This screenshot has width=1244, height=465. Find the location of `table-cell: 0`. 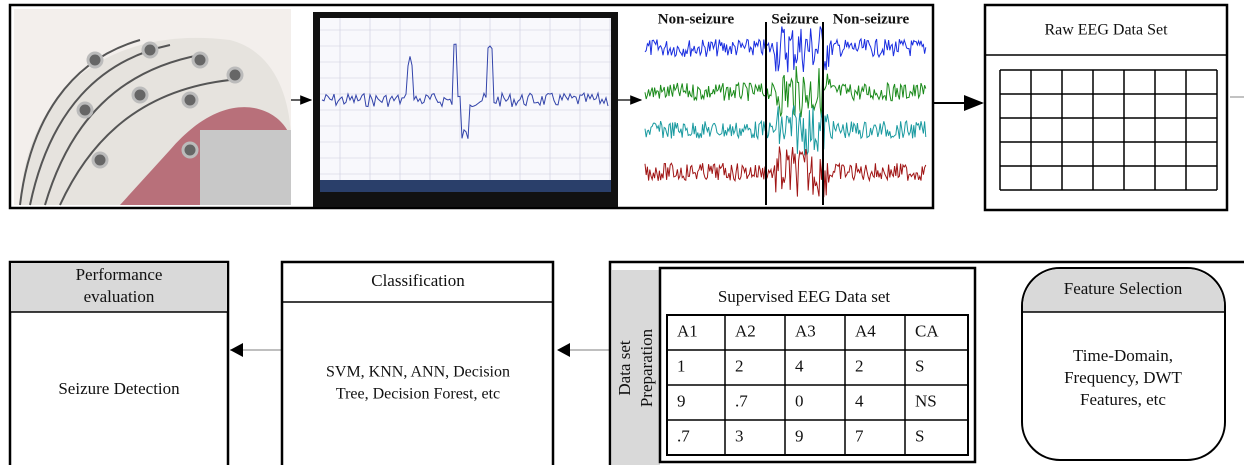

table-cell: 0 is located at coordinates (799, 400).